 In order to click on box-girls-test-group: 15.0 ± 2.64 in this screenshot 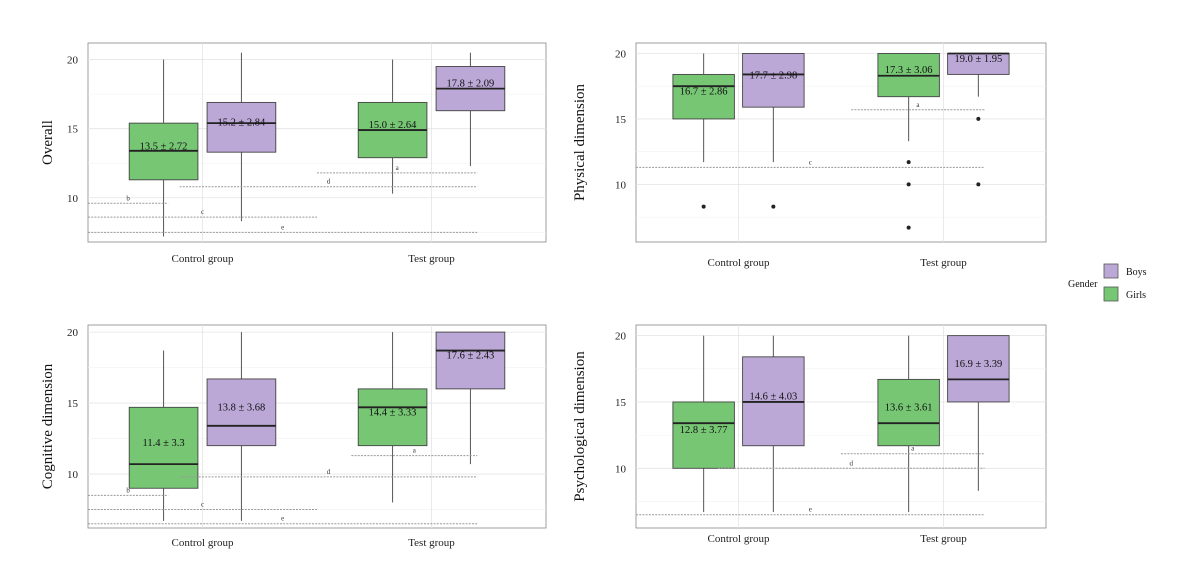, I will do `click(392, 126)`.